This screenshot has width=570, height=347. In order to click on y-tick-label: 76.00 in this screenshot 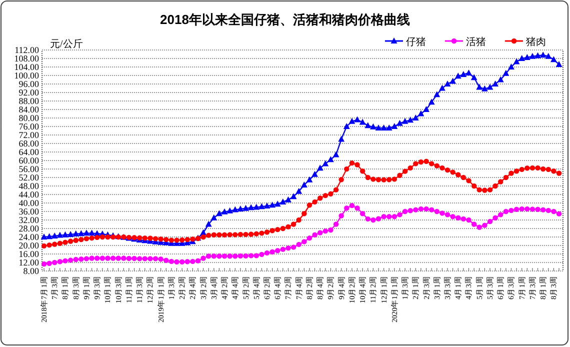, I will do `click(29, 127)`.